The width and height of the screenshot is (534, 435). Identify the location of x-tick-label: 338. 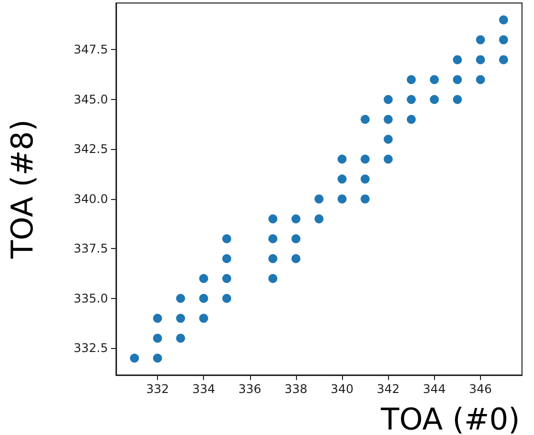
(296, 389).